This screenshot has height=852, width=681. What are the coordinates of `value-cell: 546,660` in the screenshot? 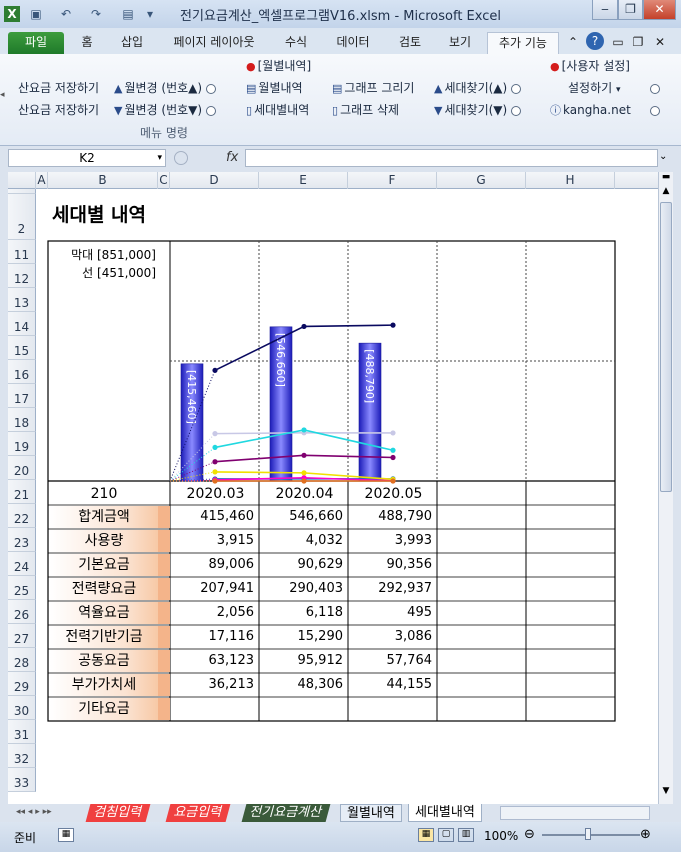 It's located at (316, 516).